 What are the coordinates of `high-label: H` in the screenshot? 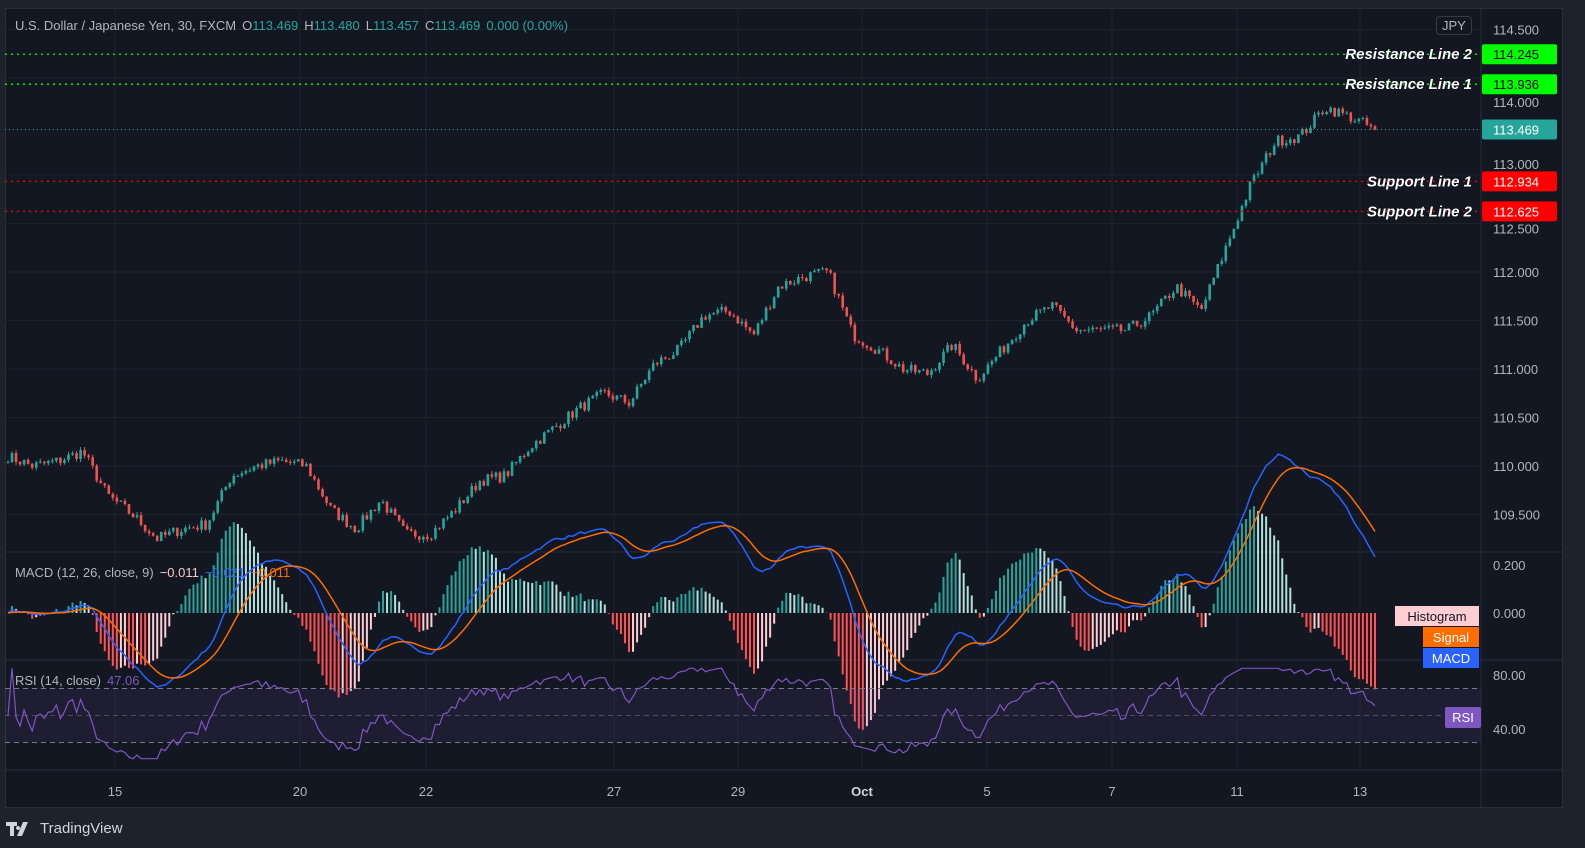 It's located at (309, 25).